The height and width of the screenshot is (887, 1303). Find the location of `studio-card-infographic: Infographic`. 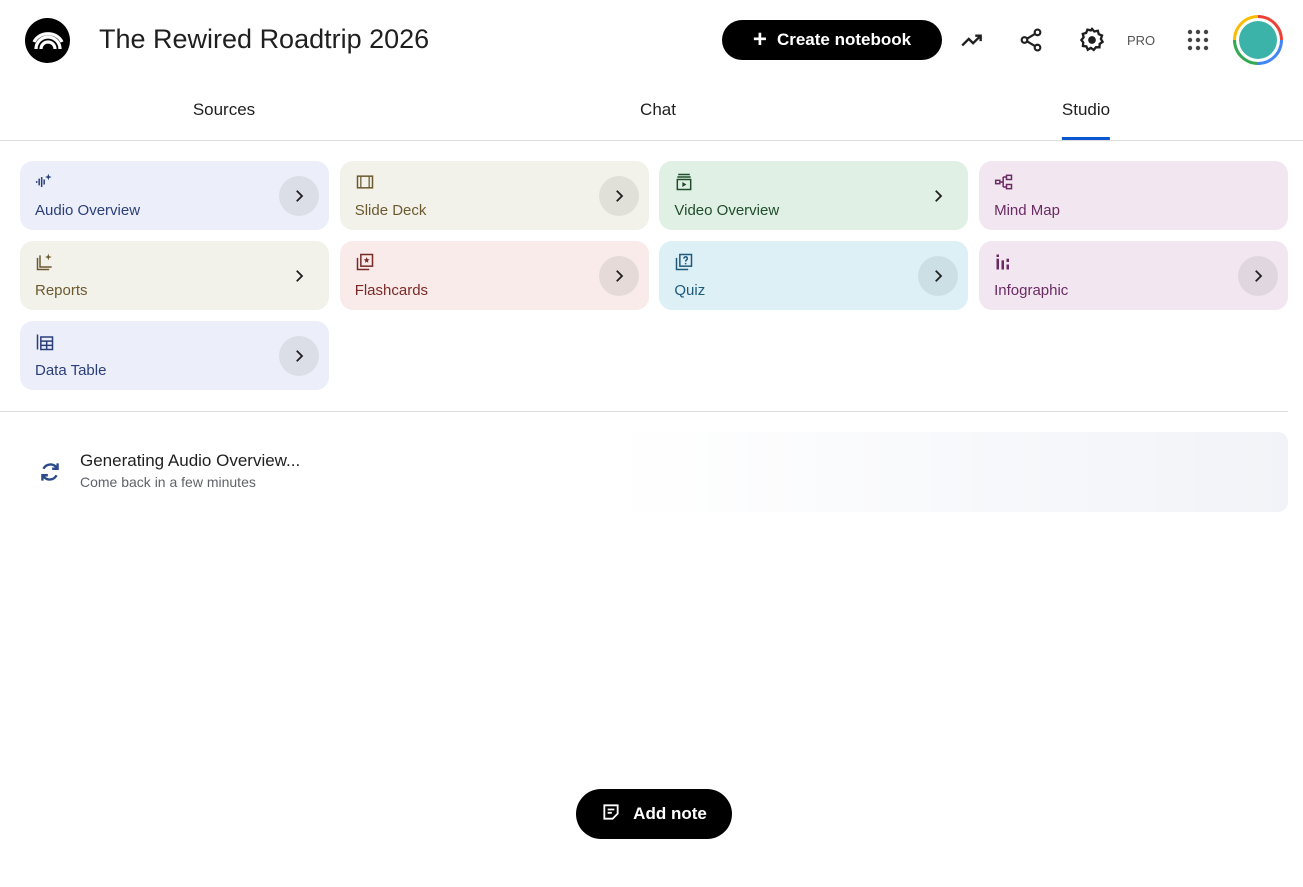

studio-card-infographic: Infographic is located at coordinates (1134, 275).